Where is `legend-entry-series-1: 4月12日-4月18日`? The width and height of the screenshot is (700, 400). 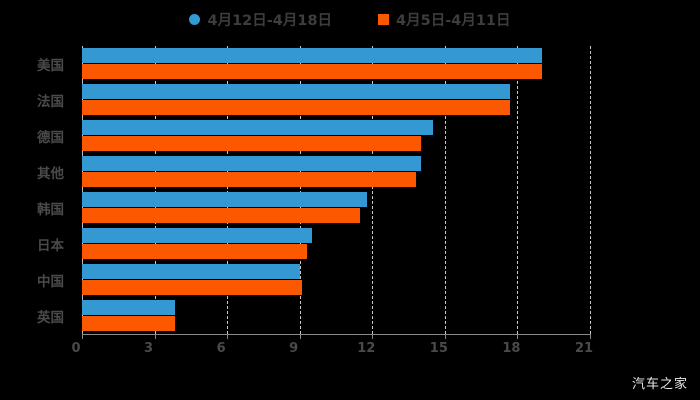
legend-entry-series-1: 4月12日-4月18日 is located at coordinates (260, 19).